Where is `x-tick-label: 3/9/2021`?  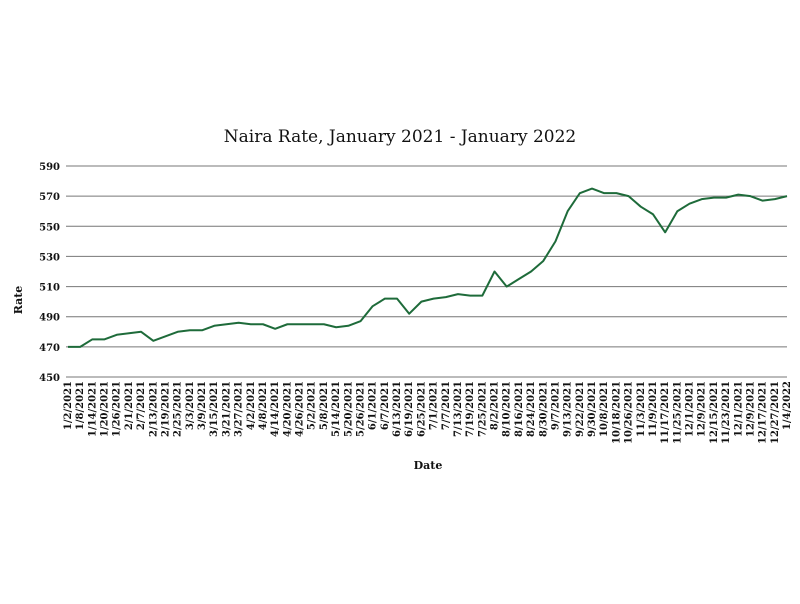
x-tick-label: 3/9/2021 is located at coordinates (202, 405).